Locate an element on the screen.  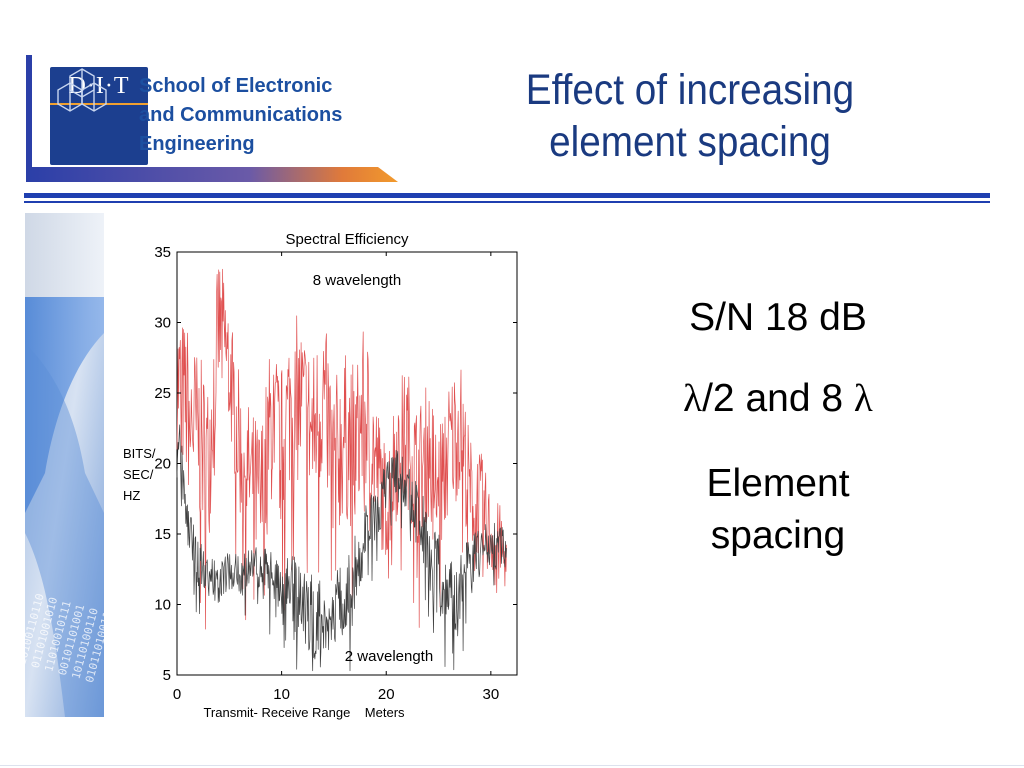
y-tick-label: 5 is located at coordinates (167, 675).